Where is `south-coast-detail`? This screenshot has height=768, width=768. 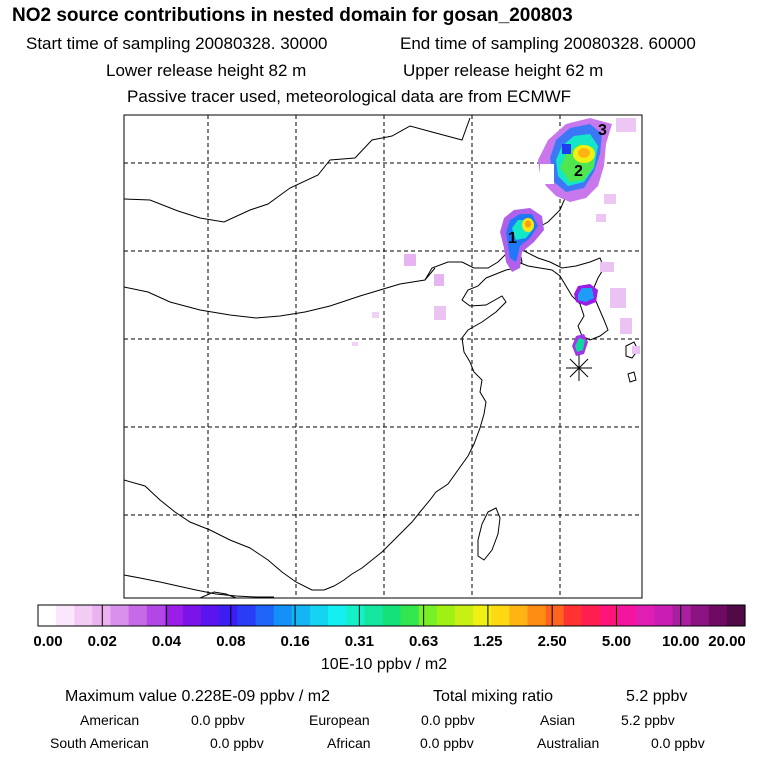
south-coast-detail is located at coordinates (199, 586).